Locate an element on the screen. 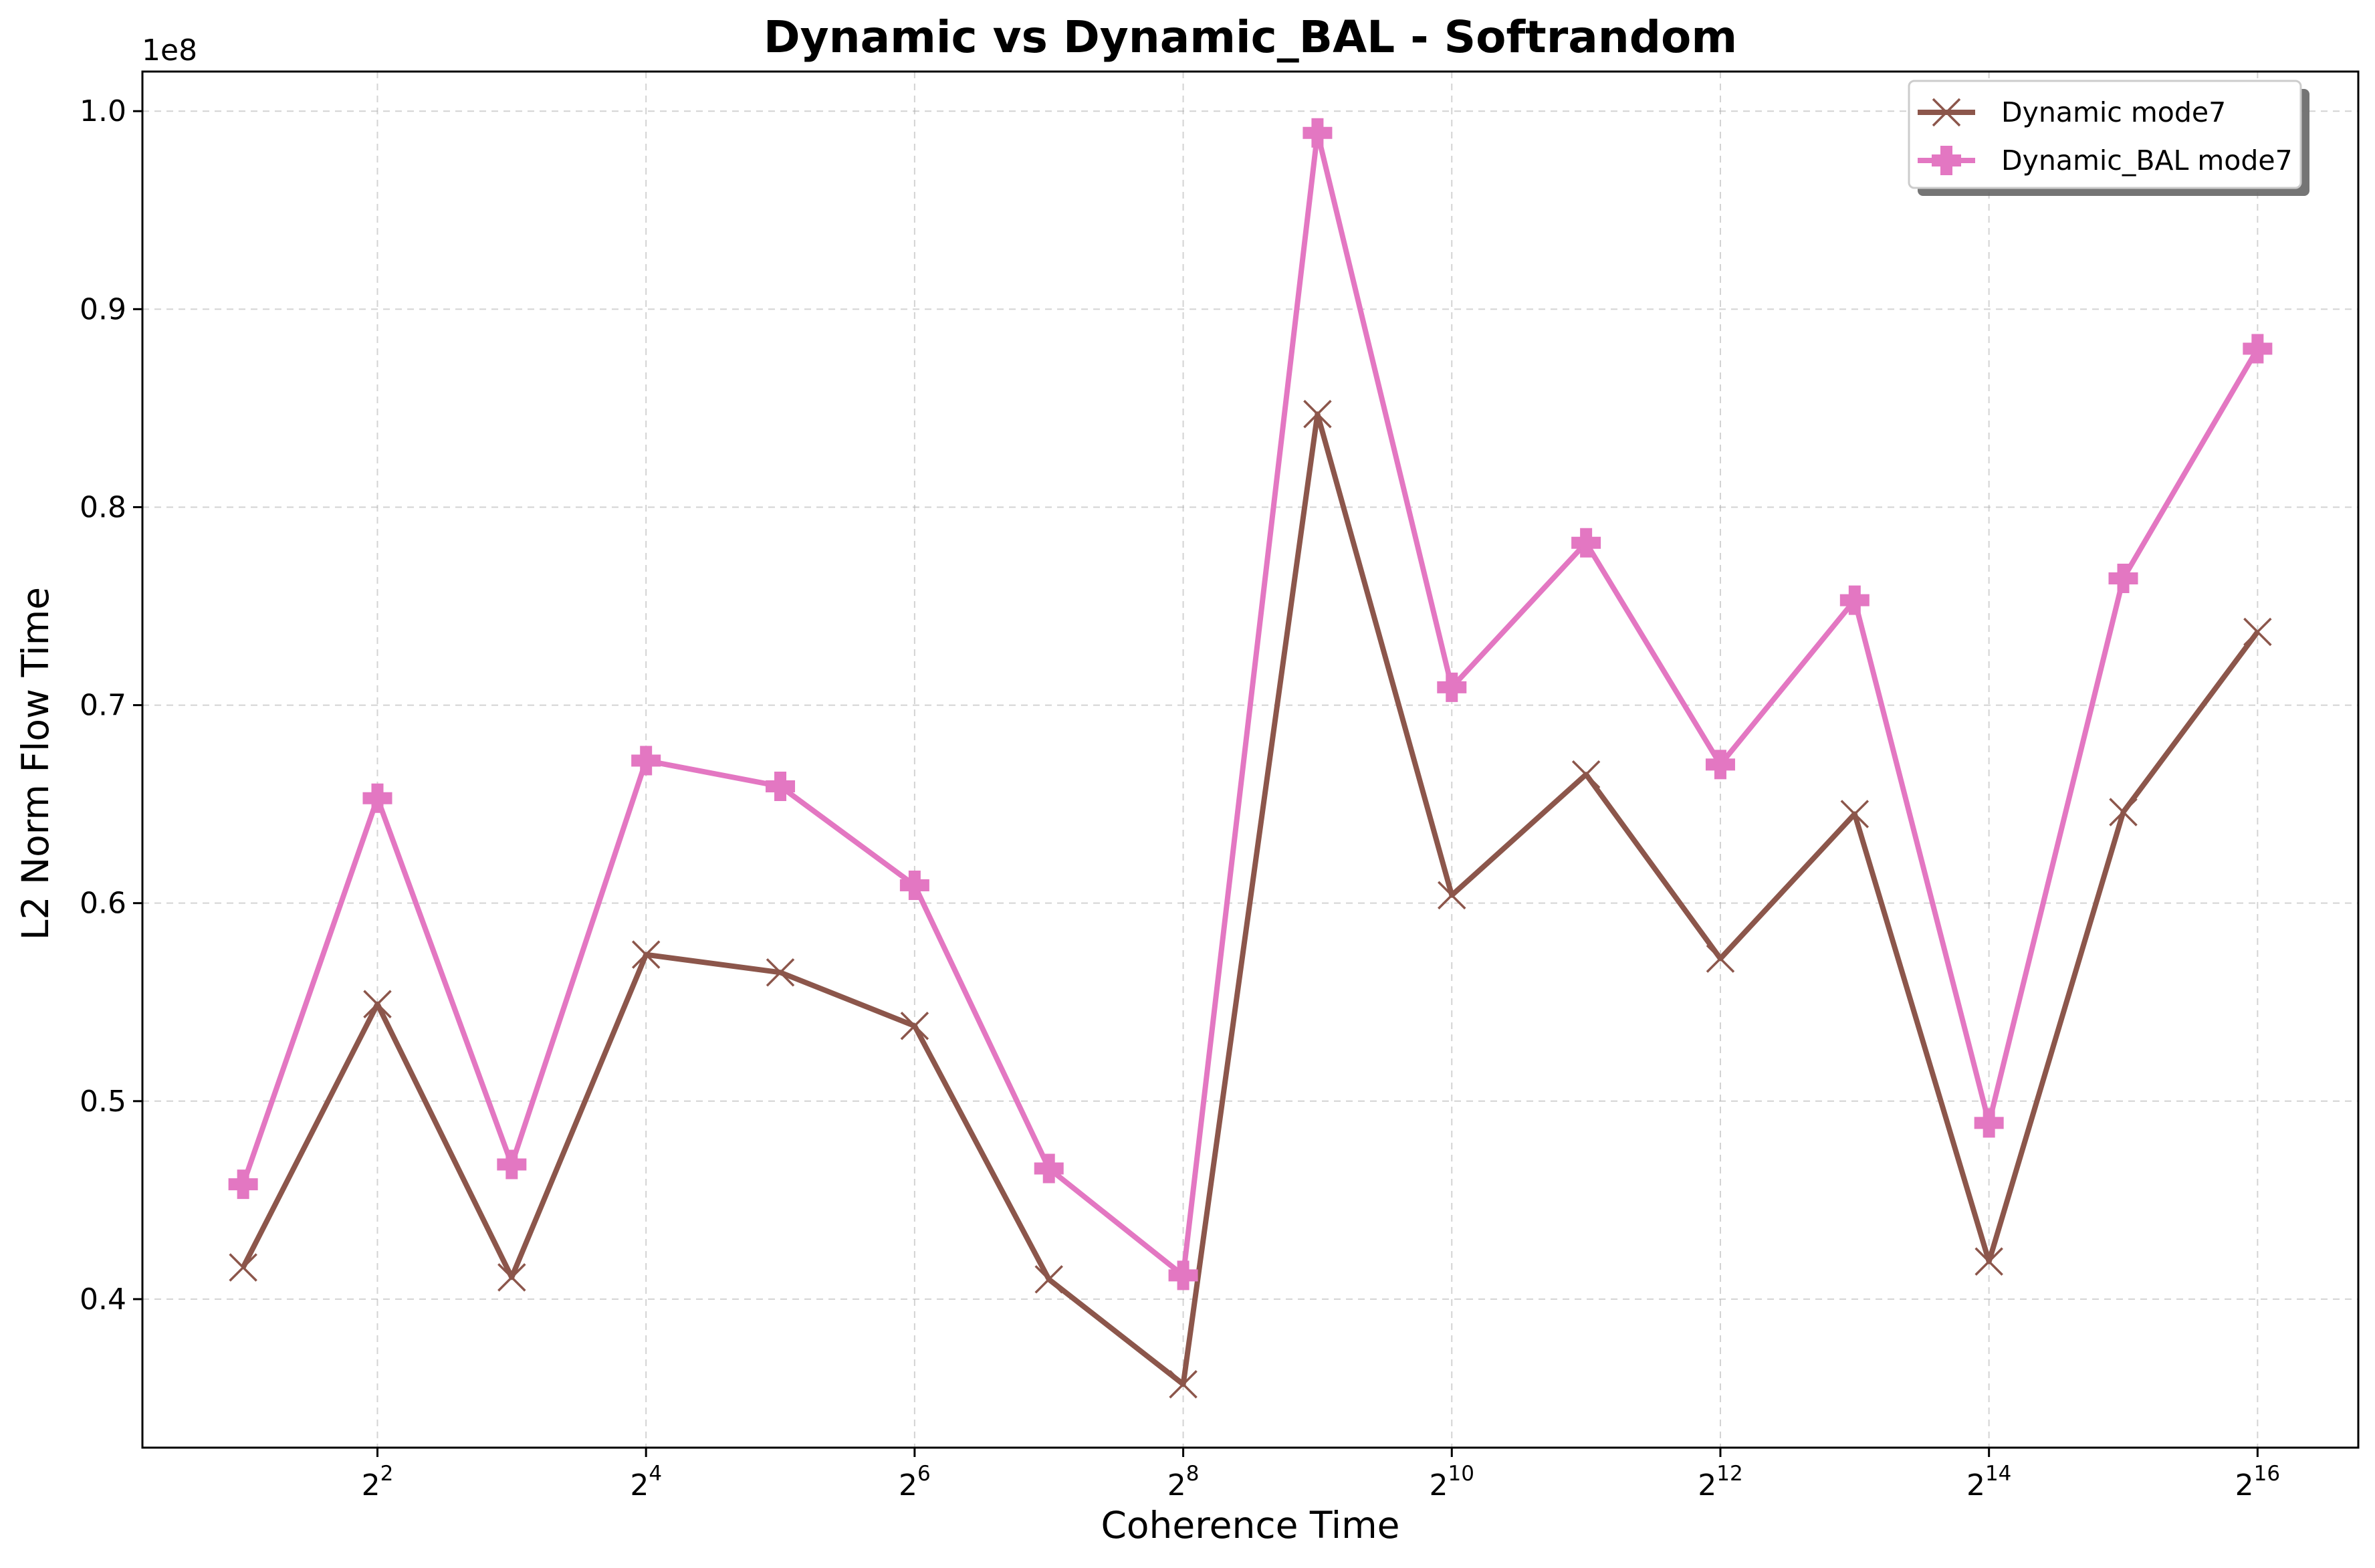 This screenshot has width=2375, height=1568. x-tick-label: 214 is located at coordinates (1989, 1482).